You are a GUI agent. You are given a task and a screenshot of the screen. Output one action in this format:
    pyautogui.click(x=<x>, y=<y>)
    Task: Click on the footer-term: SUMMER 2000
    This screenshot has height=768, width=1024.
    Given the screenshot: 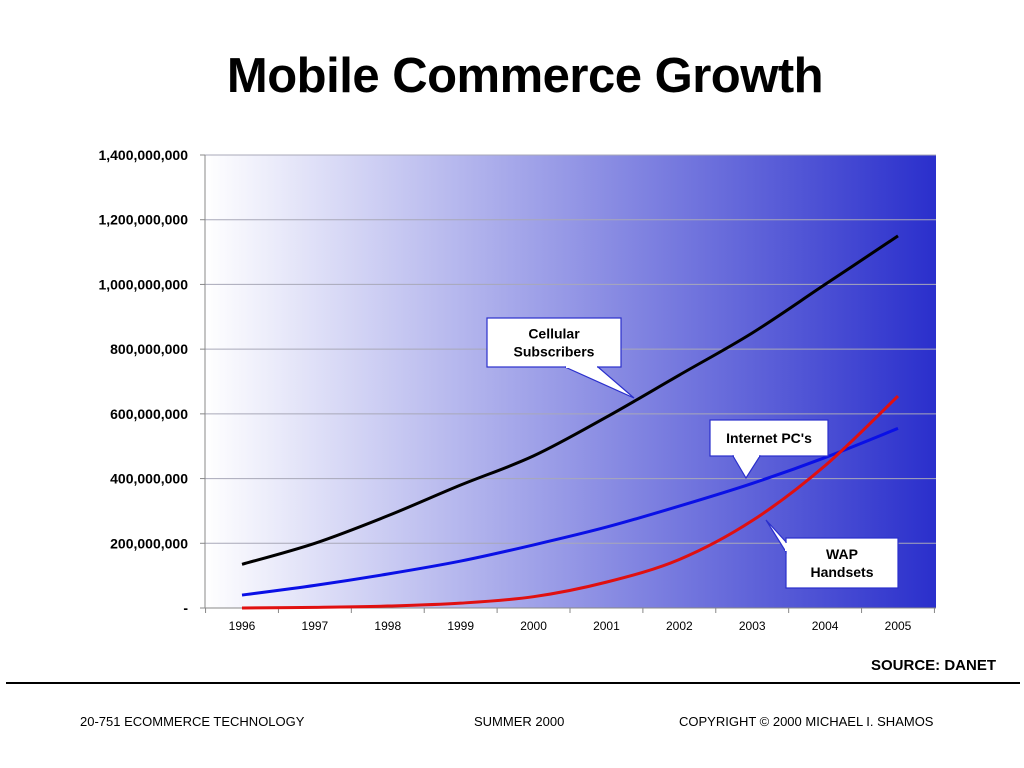 What is the action you would take?
    pyautogui.click(x=519, y=721)
    